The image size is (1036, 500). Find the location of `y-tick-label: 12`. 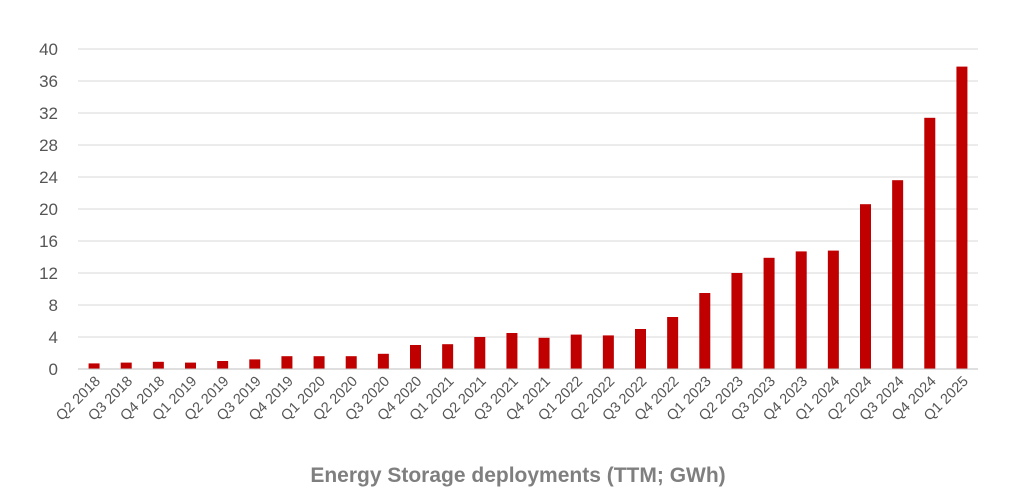

y-tick-label: 12 is located at coordinates (48, 273).